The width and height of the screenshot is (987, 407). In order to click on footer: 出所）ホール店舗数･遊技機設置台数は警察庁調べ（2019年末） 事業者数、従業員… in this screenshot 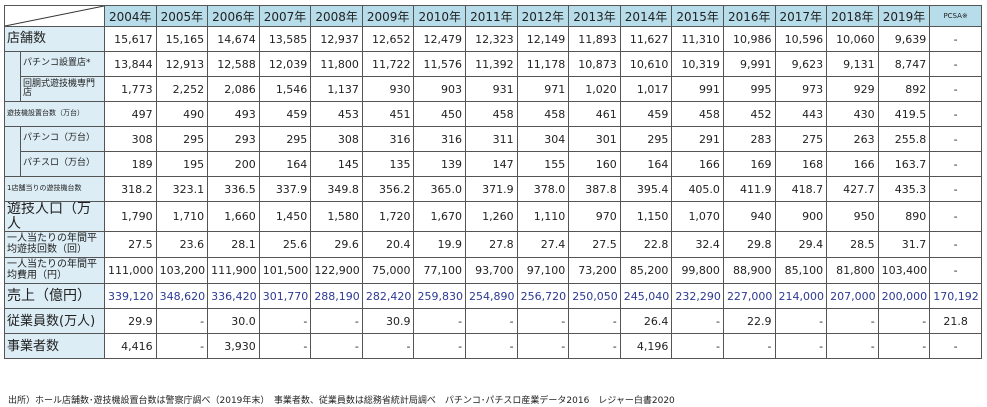, I will do `click(341, 401)`.